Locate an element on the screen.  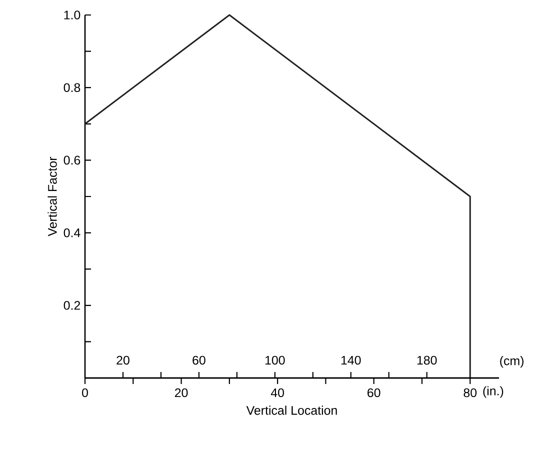
text: (in.) is located at coordinates (493, 392).